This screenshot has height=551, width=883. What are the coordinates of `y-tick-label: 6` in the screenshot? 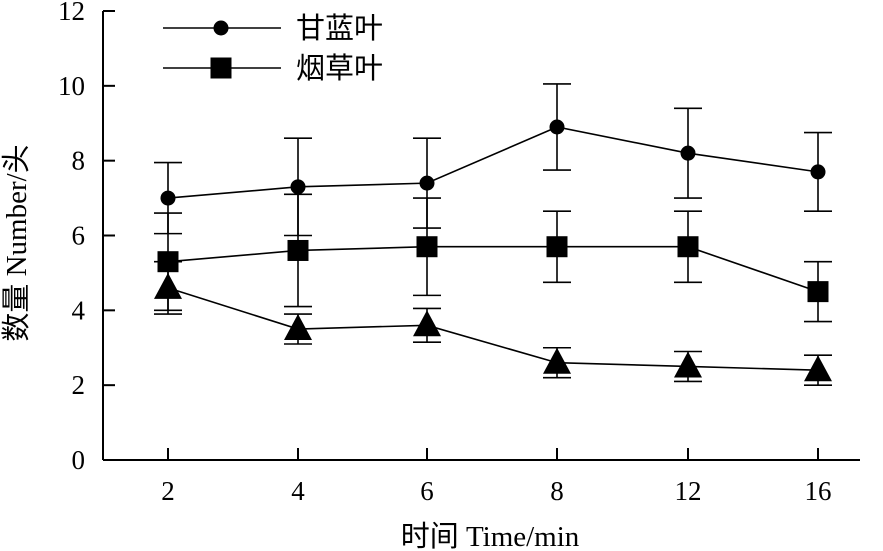 It's located at (79, 236).